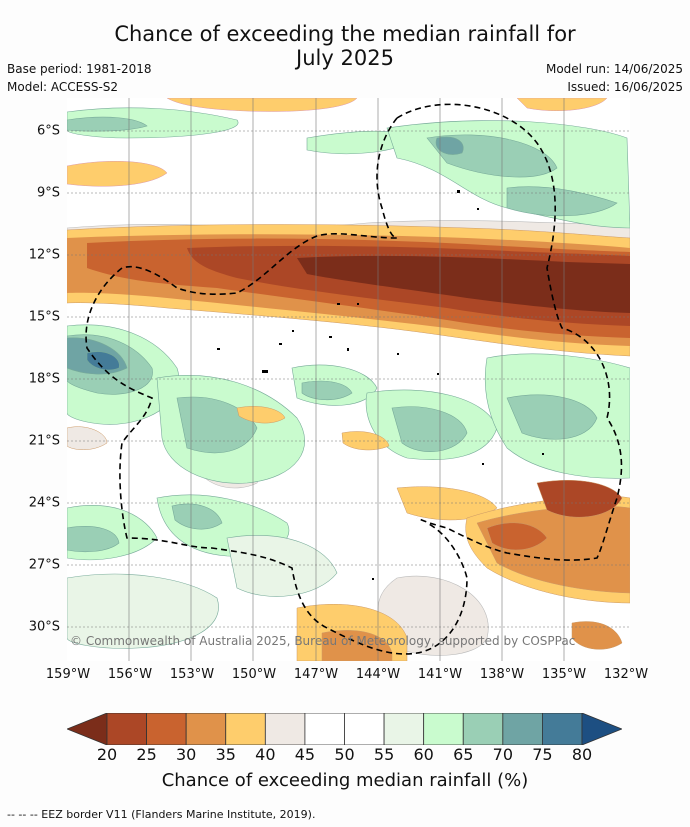  What do you see at coordinates (305, 754) in the screenshot?
I see `colorbar-tick-label: 45` at bounding box center [305, 754].